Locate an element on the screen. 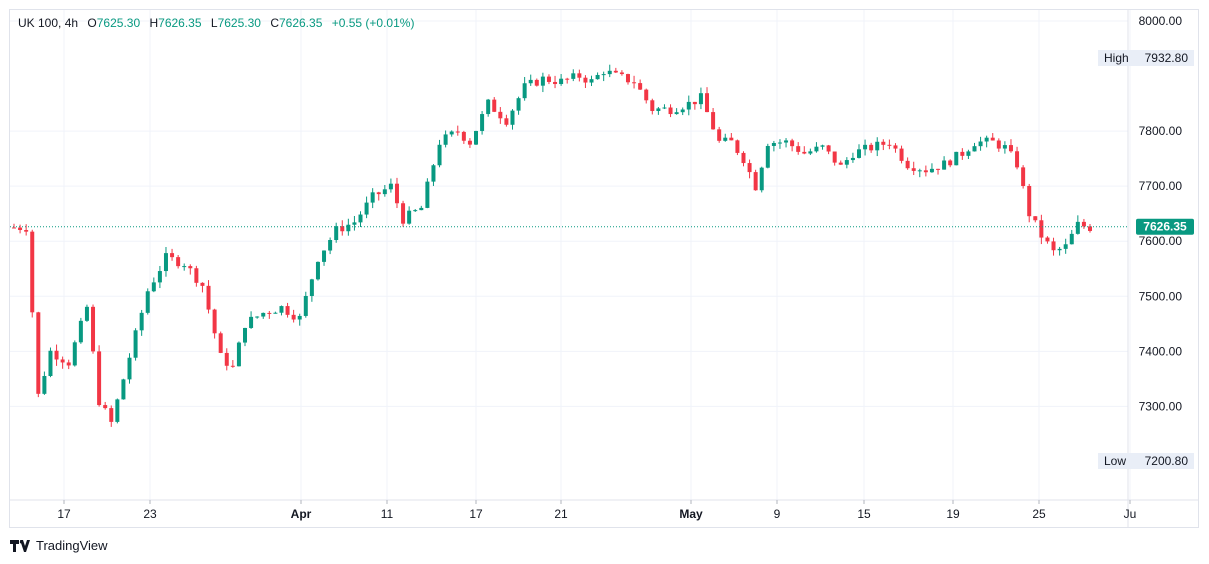 The image size is (1209, 564). tradingview-brand: TradingView is located at coordinates (59, 545).